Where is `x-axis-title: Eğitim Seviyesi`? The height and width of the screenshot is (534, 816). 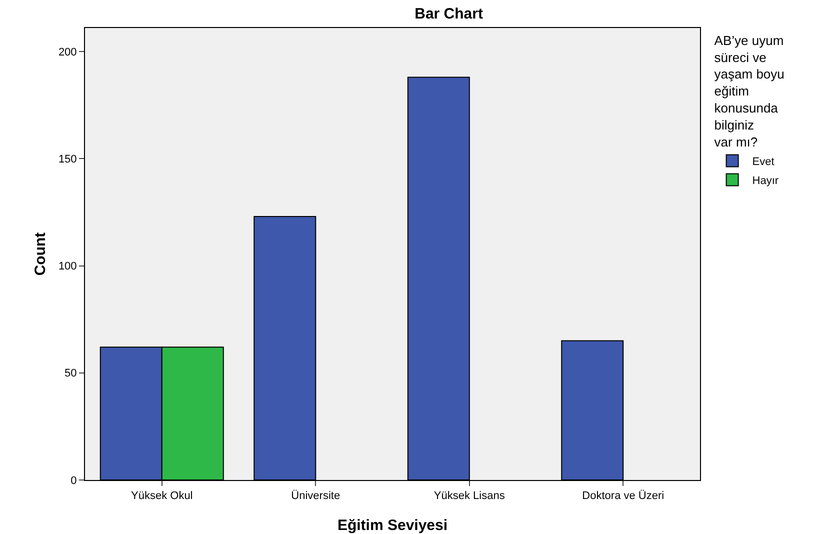
x-axis-title: Eğitim Seviyesi is located at coordinates (392, 525).